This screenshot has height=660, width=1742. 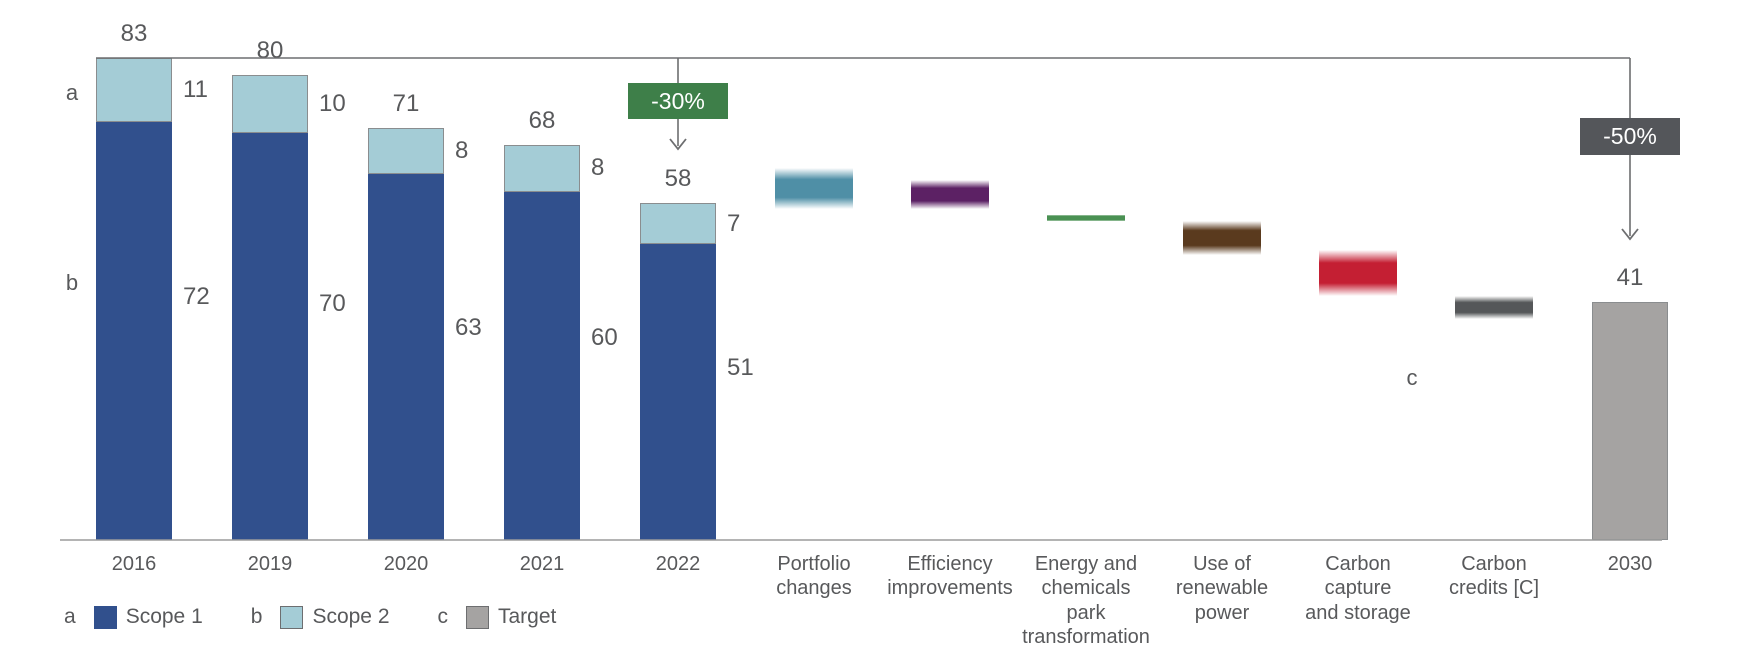 I want to click on category-label-portfolio: Portfolio changes, so click(x=814, y=576).